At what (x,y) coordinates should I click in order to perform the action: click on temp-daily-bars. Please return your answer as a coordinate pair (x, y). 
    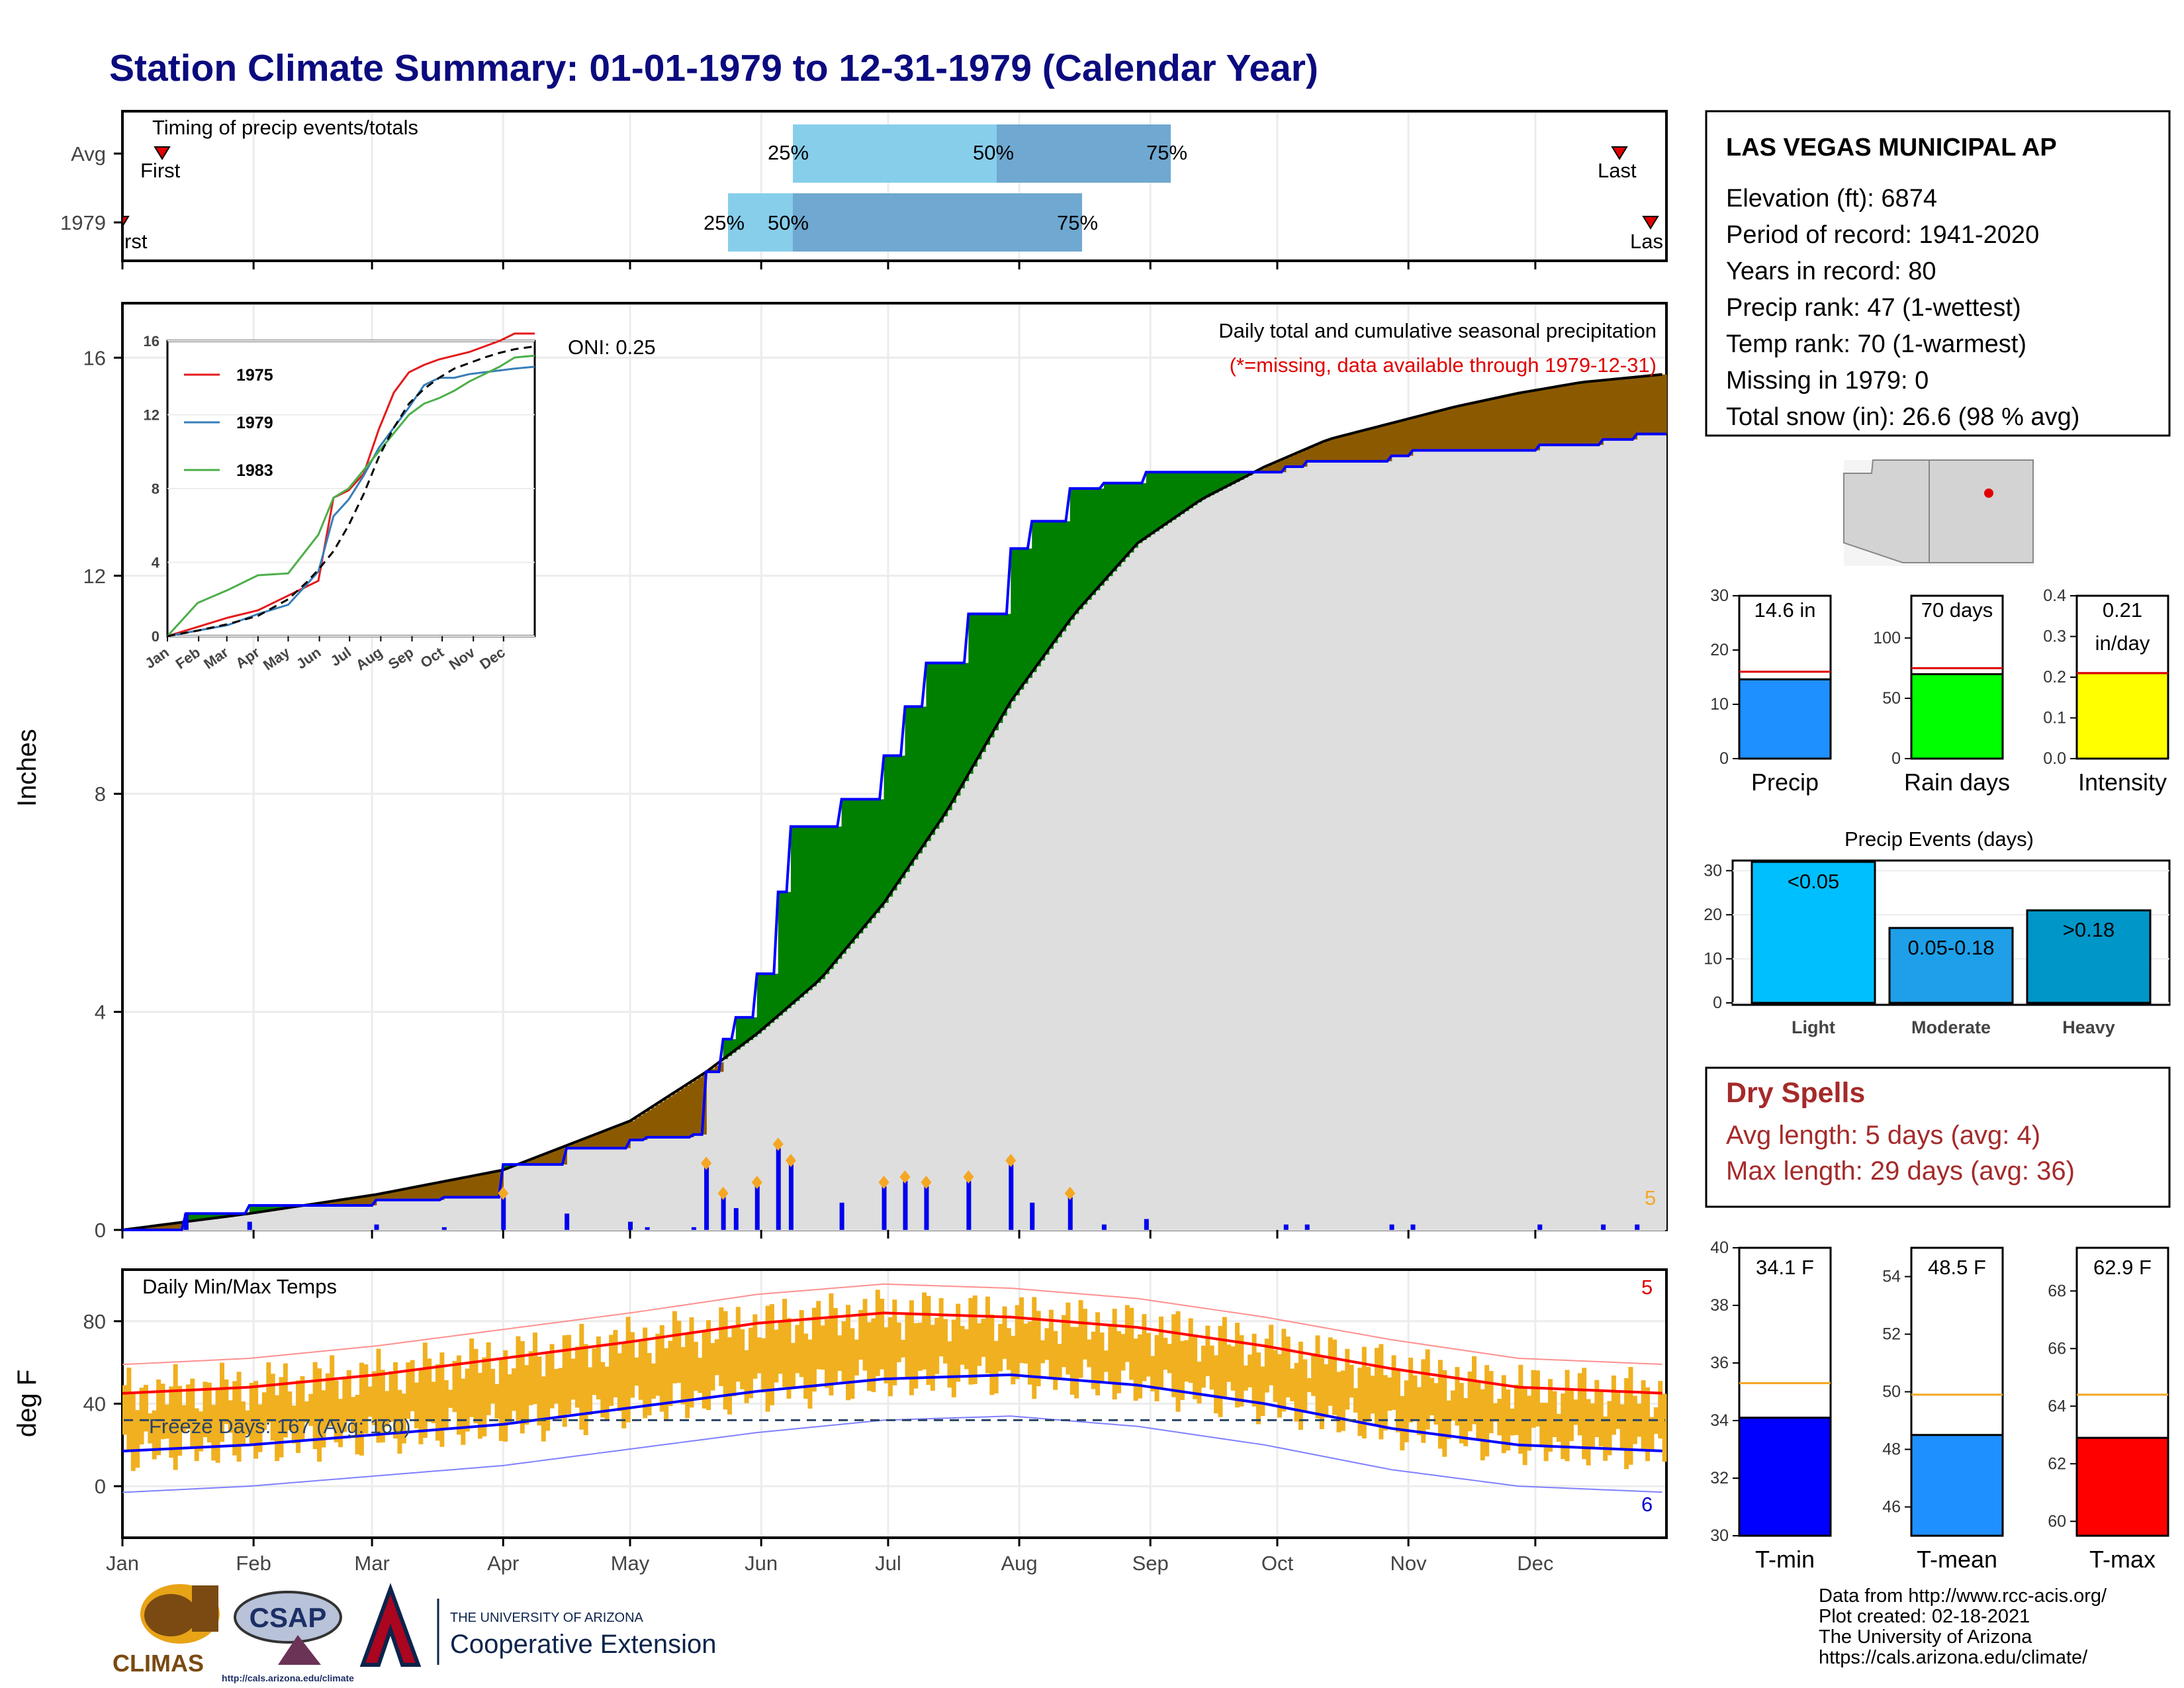
    Looking at the image, I should click on (894, 1380).